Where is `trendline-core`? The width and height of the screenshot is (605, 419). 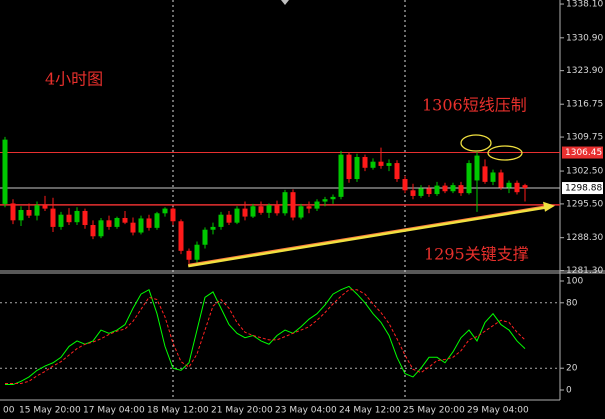 trendline-core is located at coordinates (369, 234).